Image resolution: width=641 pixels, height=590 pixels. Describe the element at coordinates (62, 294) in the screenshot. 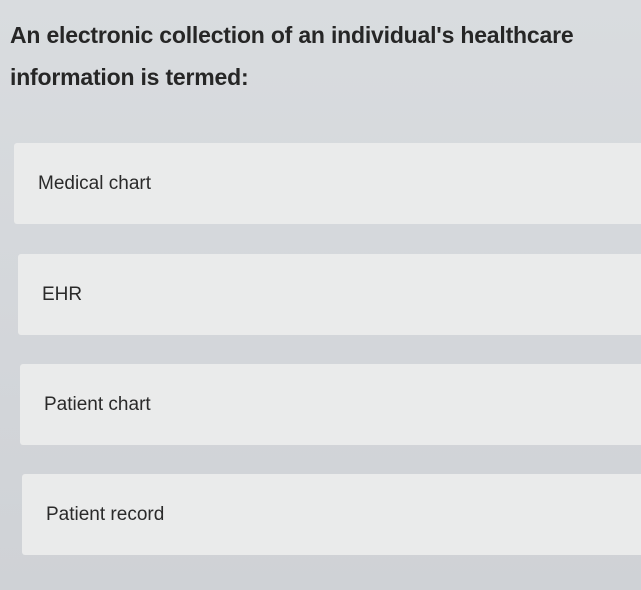

I see `option-label: EHR` at that location.